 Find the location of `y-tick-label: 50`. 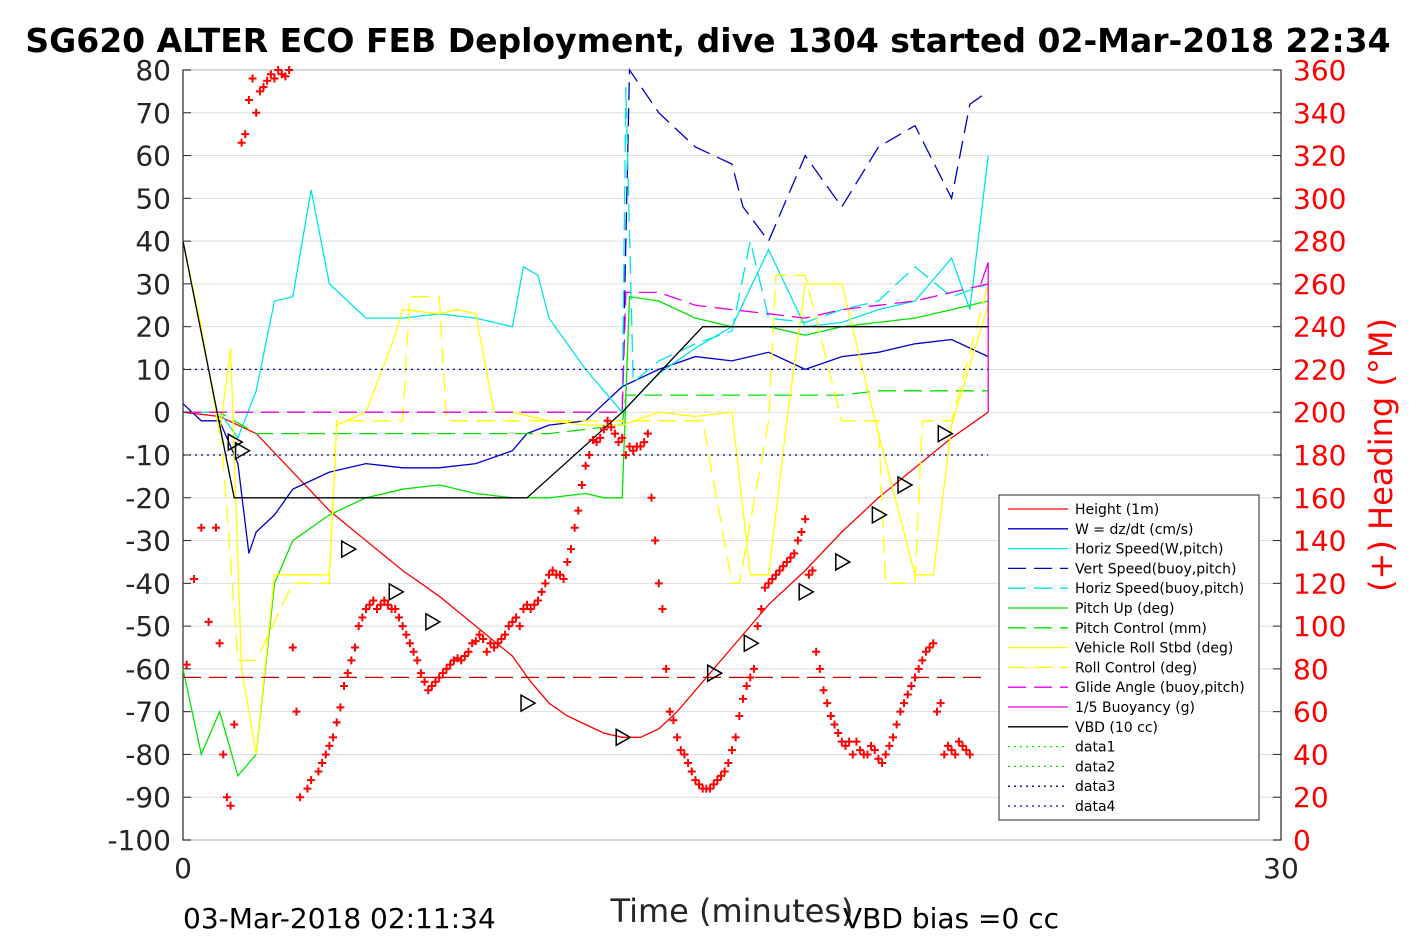

y-tick-label: 50 is located at coordinates (153, 198).